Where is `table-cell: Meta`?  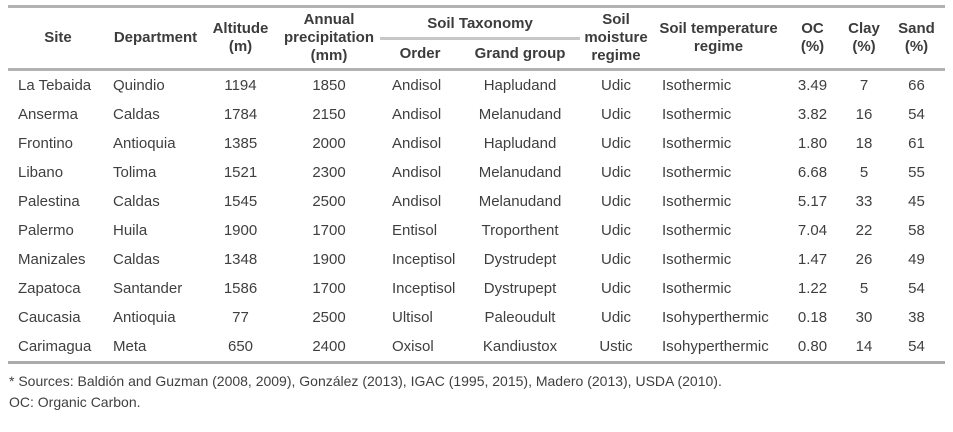
table-cell: Meta is located at coordinates (130, 346).